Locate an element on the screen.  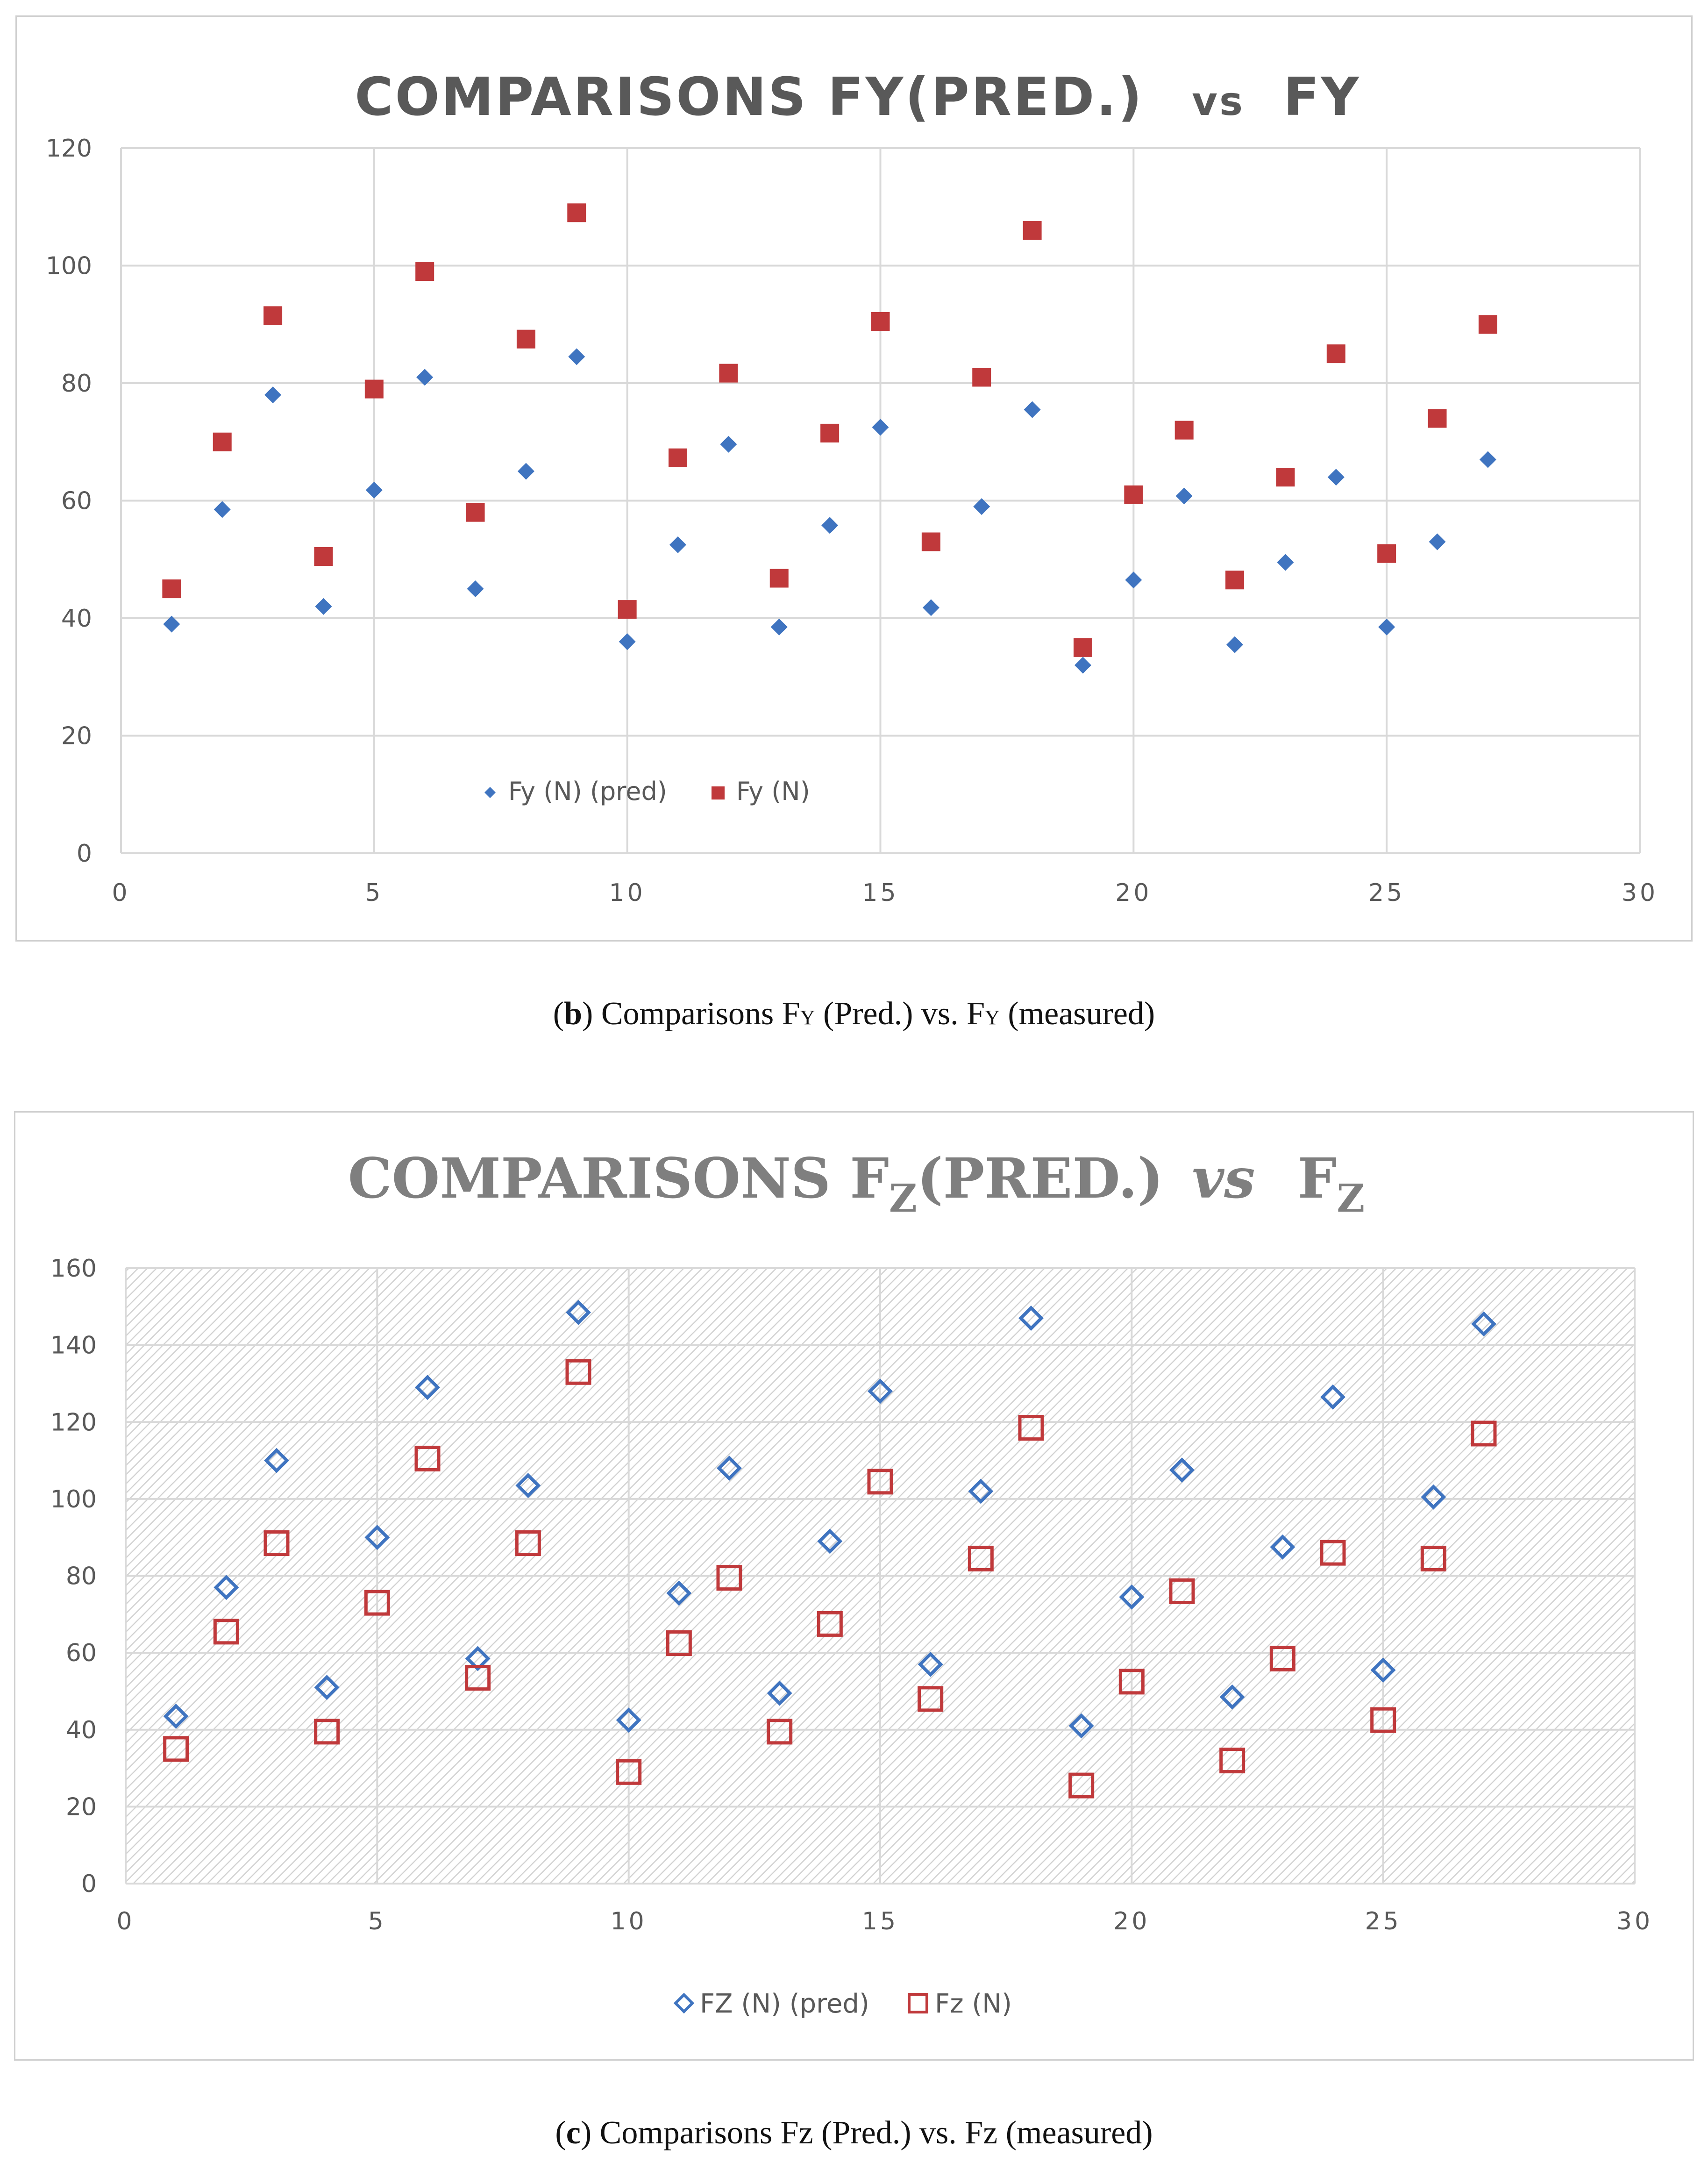
x-tick-label: 5 is located at coordinates (377, 1921).